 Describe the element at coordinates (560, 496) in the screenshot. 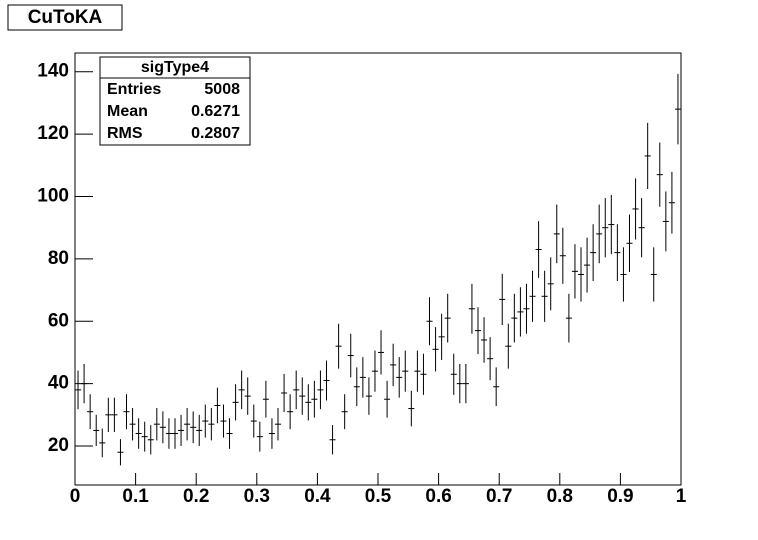

I see `x-tick-label: 0.8` at that location.